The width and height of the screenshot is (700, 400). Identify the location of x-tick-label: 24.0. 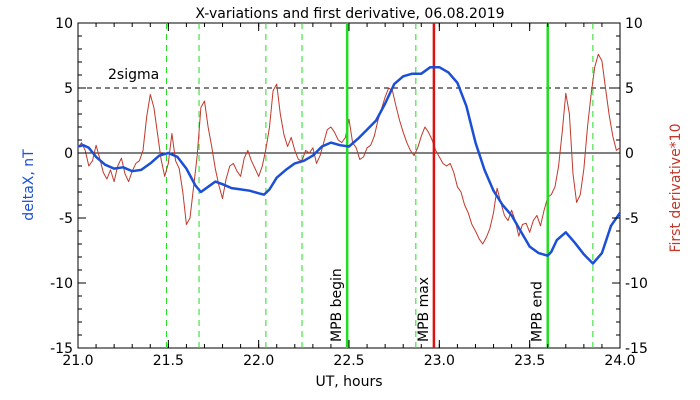
(619, 361).